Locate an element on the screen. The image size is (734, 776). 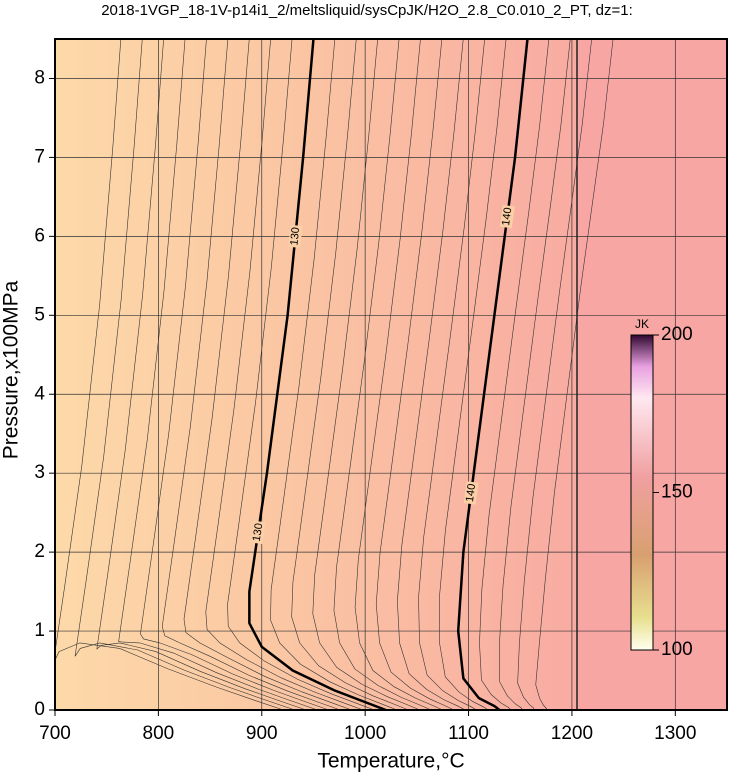
colorbar-label: JK is located at coordinates (642, 324).